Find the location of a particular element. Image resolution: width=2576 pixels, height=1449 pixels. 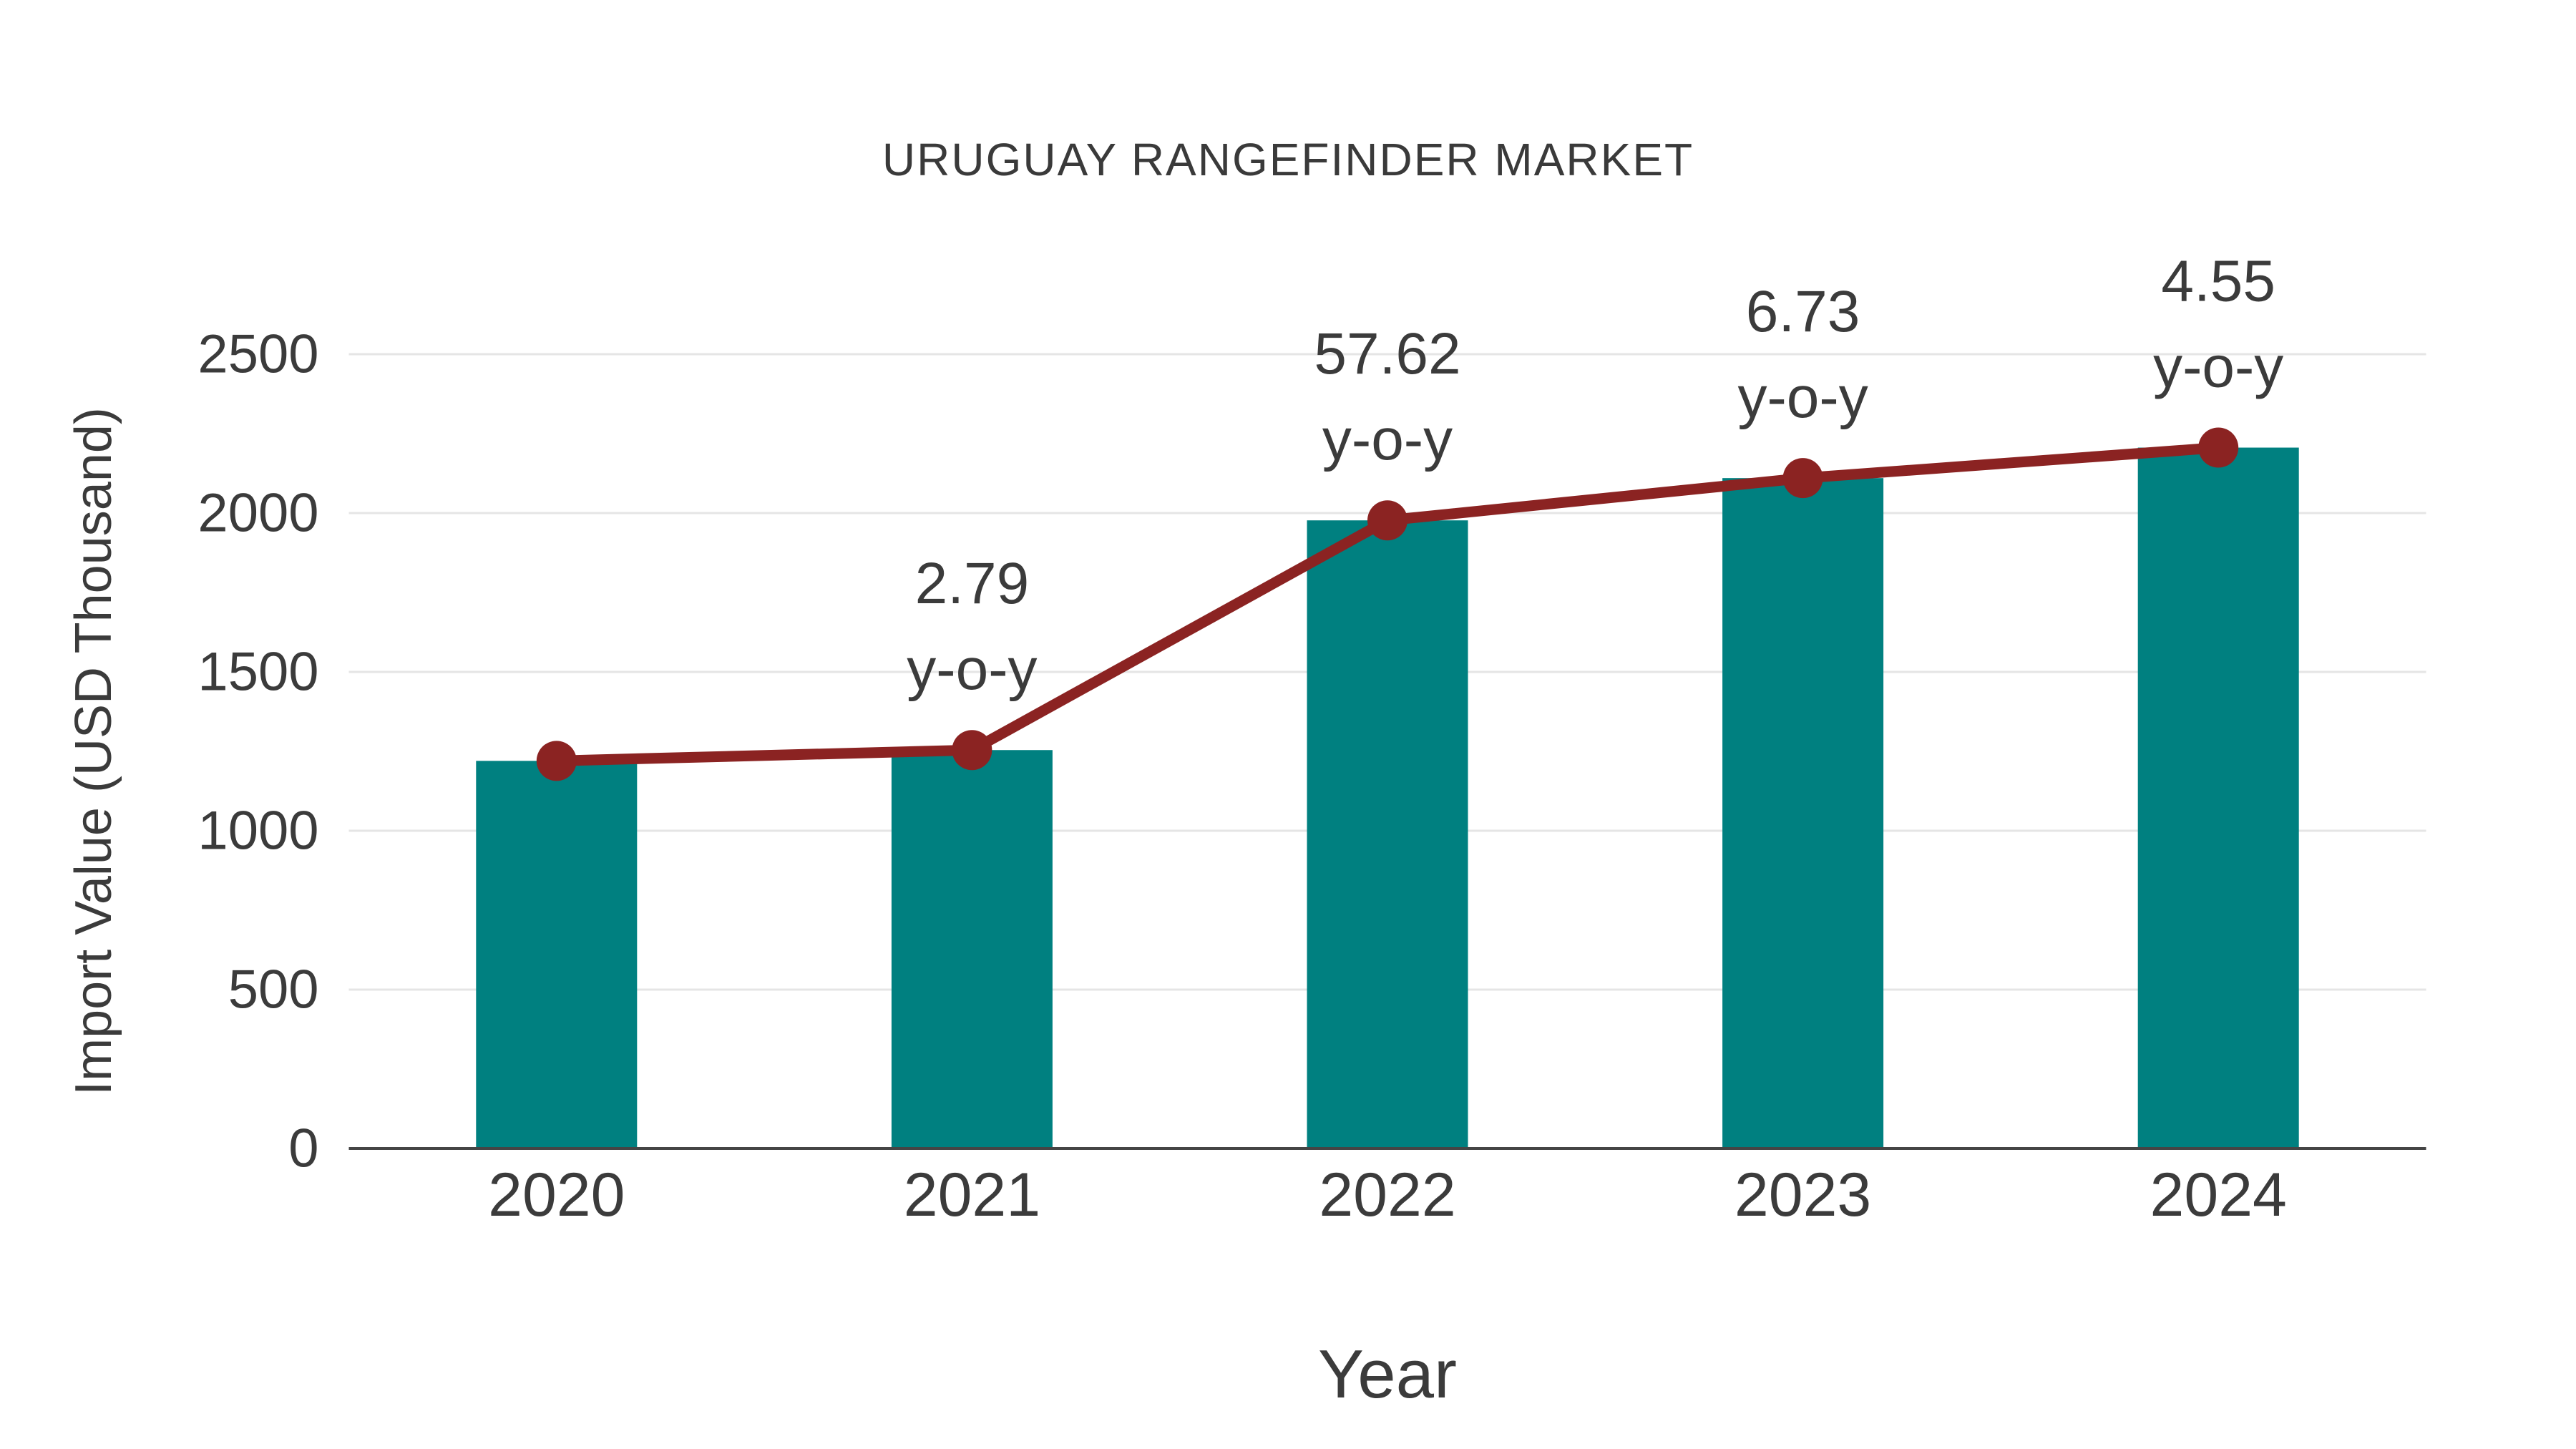

yoy-annotation-suffix-2021: y-o-y is located at coordinates (972, 669).